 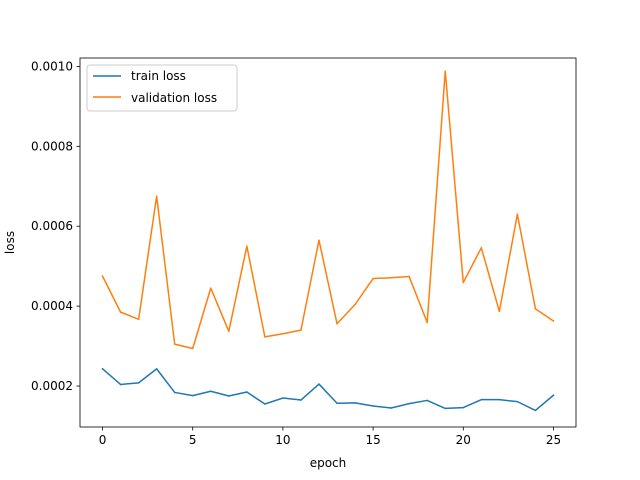 I want to click on x-ticks: 0 5 10 15 20 25, so click(x=330, y=437).